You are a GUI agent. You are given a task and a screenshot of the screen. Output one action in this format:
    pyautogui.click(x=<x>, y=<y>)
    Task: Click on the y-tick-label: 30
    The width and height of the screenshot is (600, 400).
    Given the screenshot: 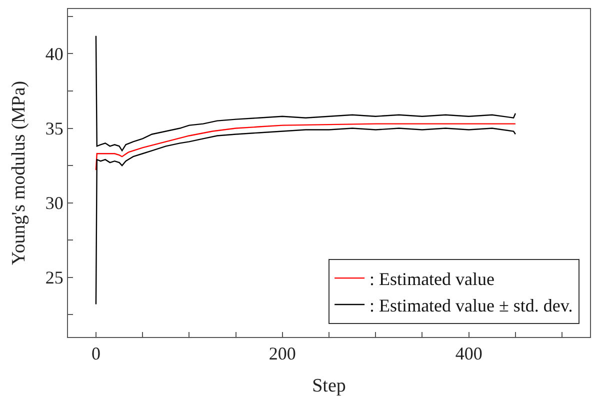 What is the action you would take?
    pyautogui.click(x=54, y=203)
    